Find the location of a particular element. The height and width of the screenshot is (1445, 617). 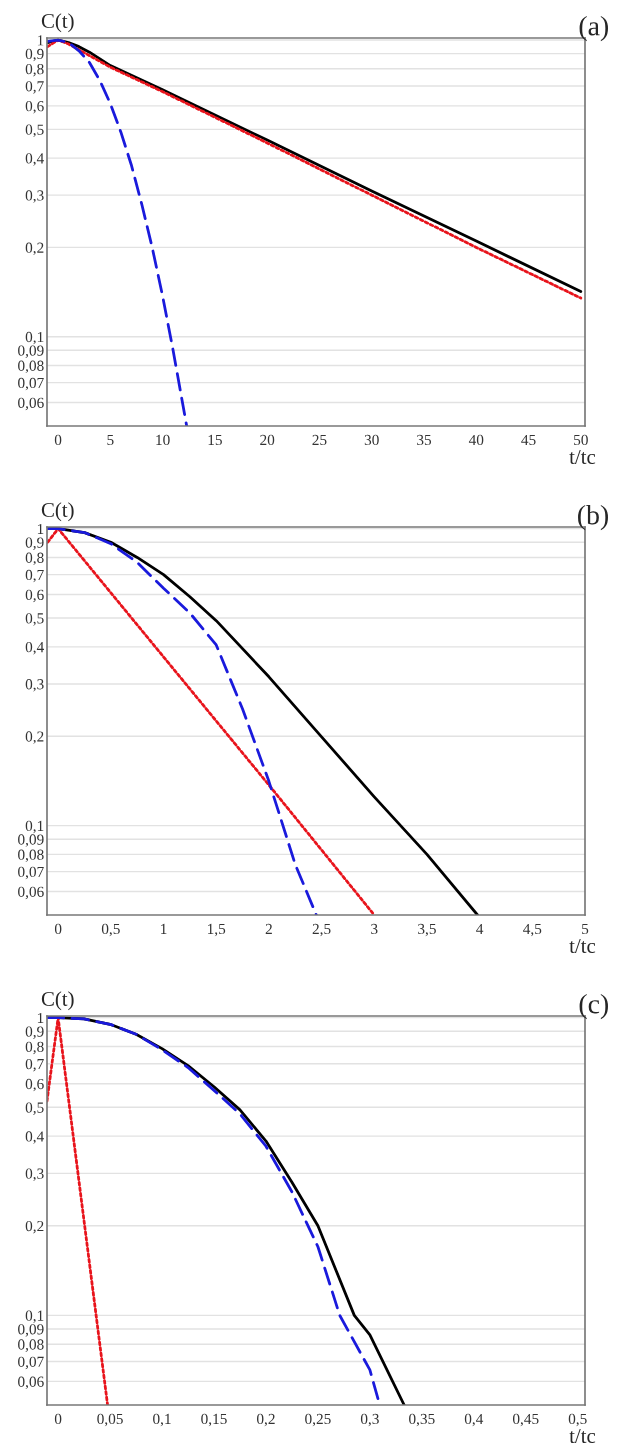

x-tick-label: 30 is located at coordinates (371, 440).